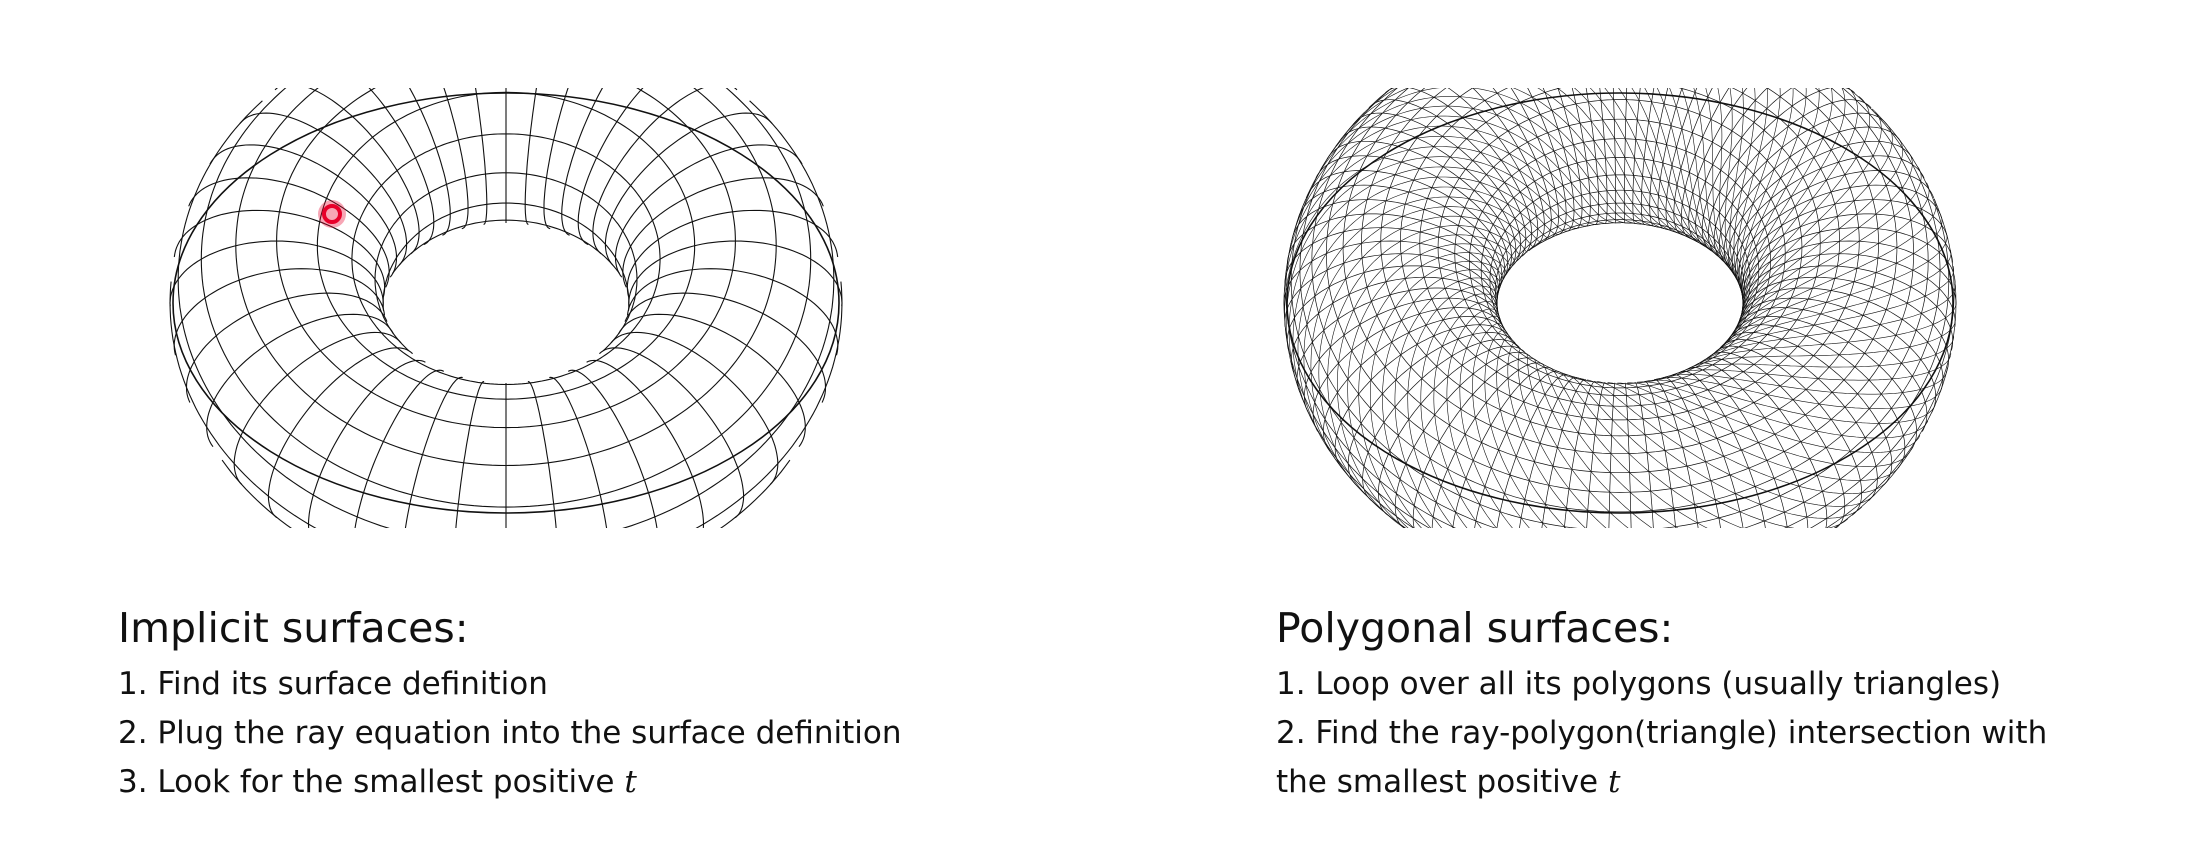 The height and width of the screenshot is (841, 2210). What do you see at coordinates (333, 684) in the screenshot?
I see `implicit-step-1: 1. Find its surface definition` at bounding box center [333, 684].